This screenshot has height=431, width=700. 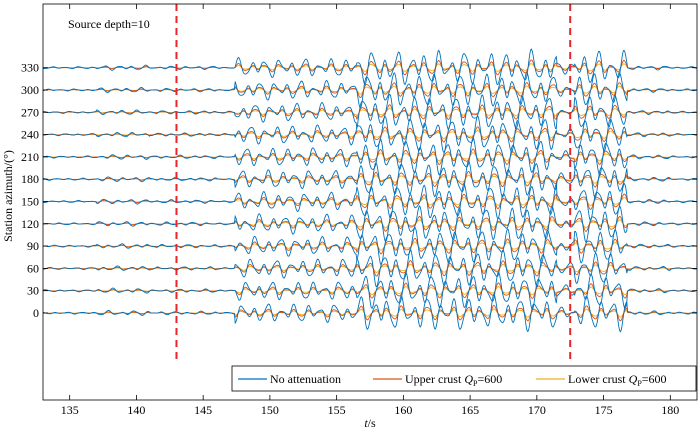 What do you see at coordinates (537, 410) in the screenshot?
I see `x-tick-label: 170` at bounding box center [537, 410].